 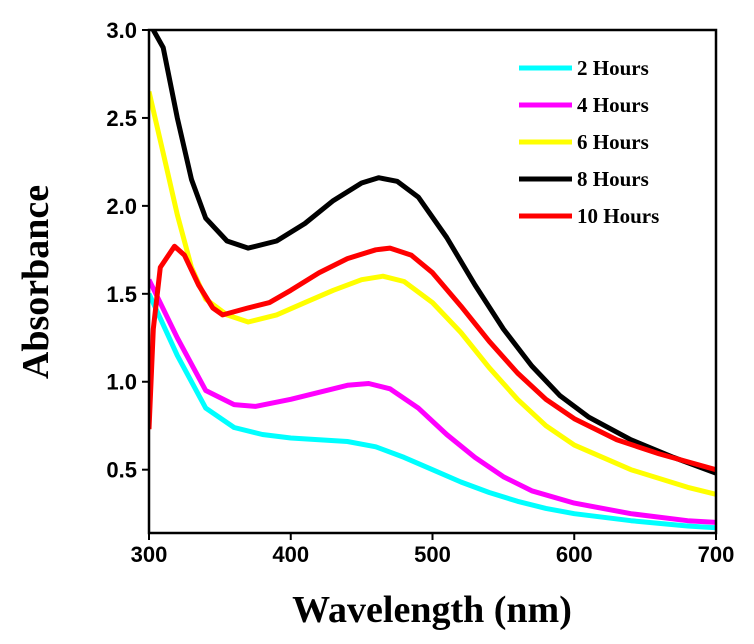 What do you see at coordinates (613, 68) in the screenshot?
I see `legend-label: 2 Hours` at bounding box center [613, 68].